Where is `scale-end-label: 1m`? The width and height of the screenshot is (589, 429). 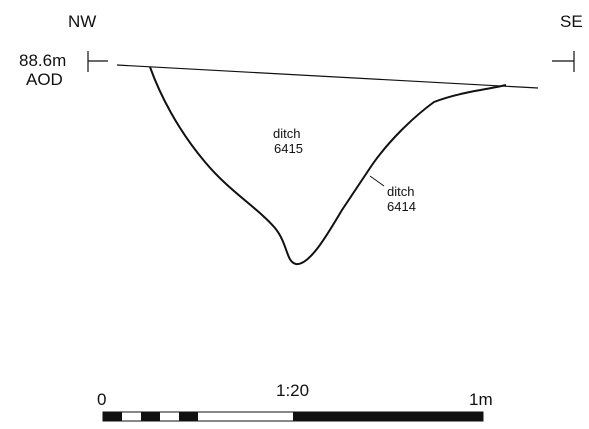 scale-end-label: 1m is located at coordinates (481, 399).